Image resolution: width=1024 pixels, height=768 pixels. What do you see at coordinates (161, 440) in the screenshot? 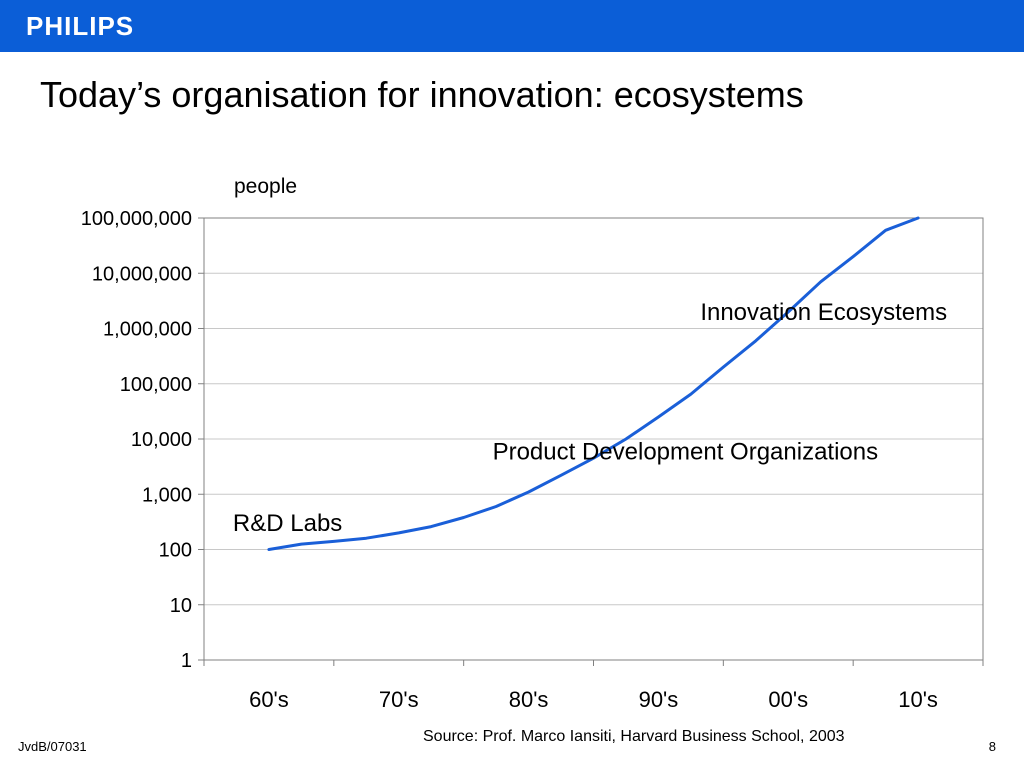
I see `y-tick-label: 10,000` at bounding box center [161, 440].